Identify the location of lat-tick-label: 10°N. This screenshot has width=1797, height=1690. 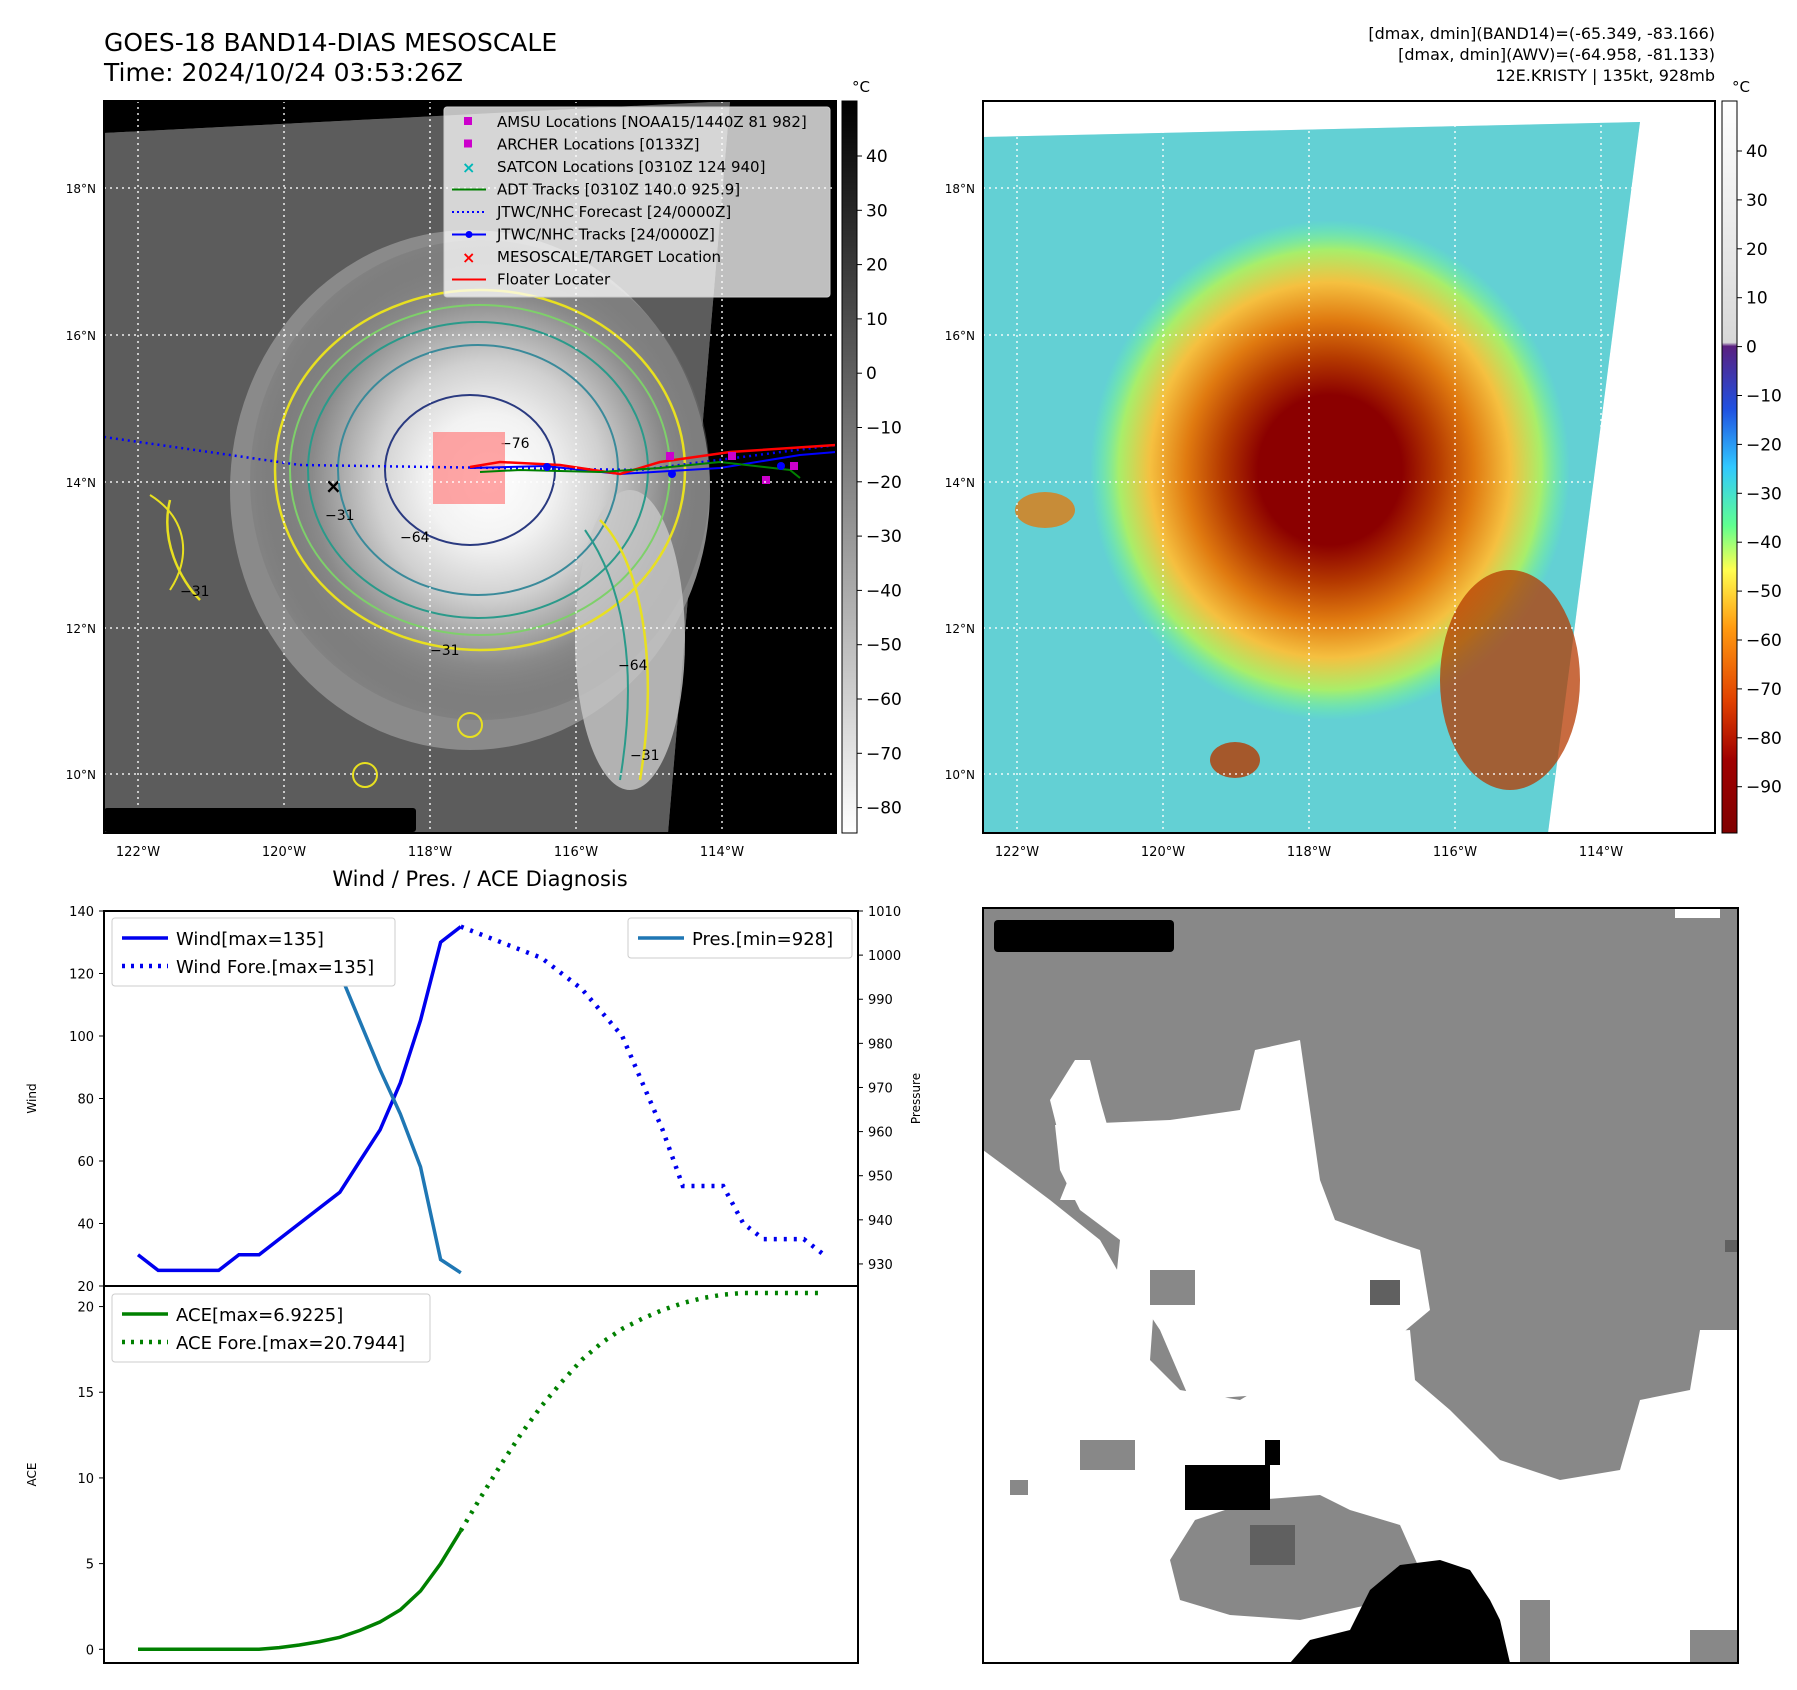
(960, 775).